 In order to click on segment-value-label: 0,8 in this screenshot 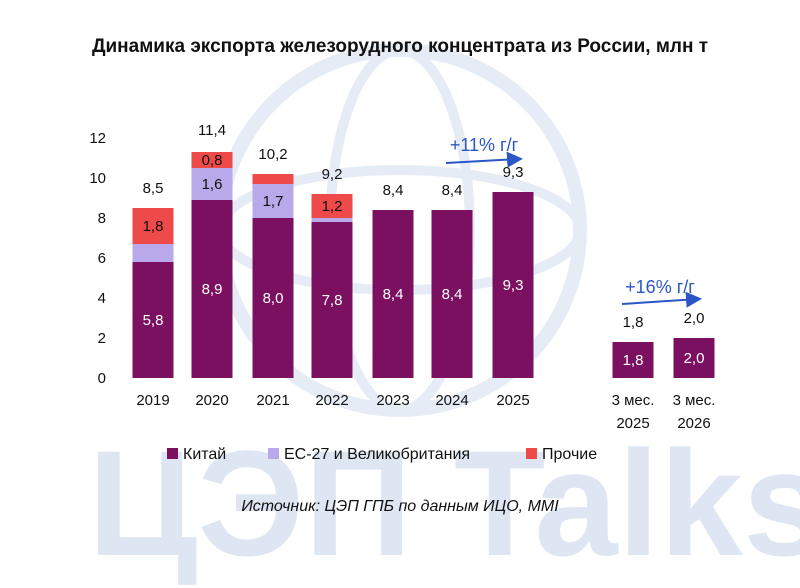, I will do `click(212, 160)`.